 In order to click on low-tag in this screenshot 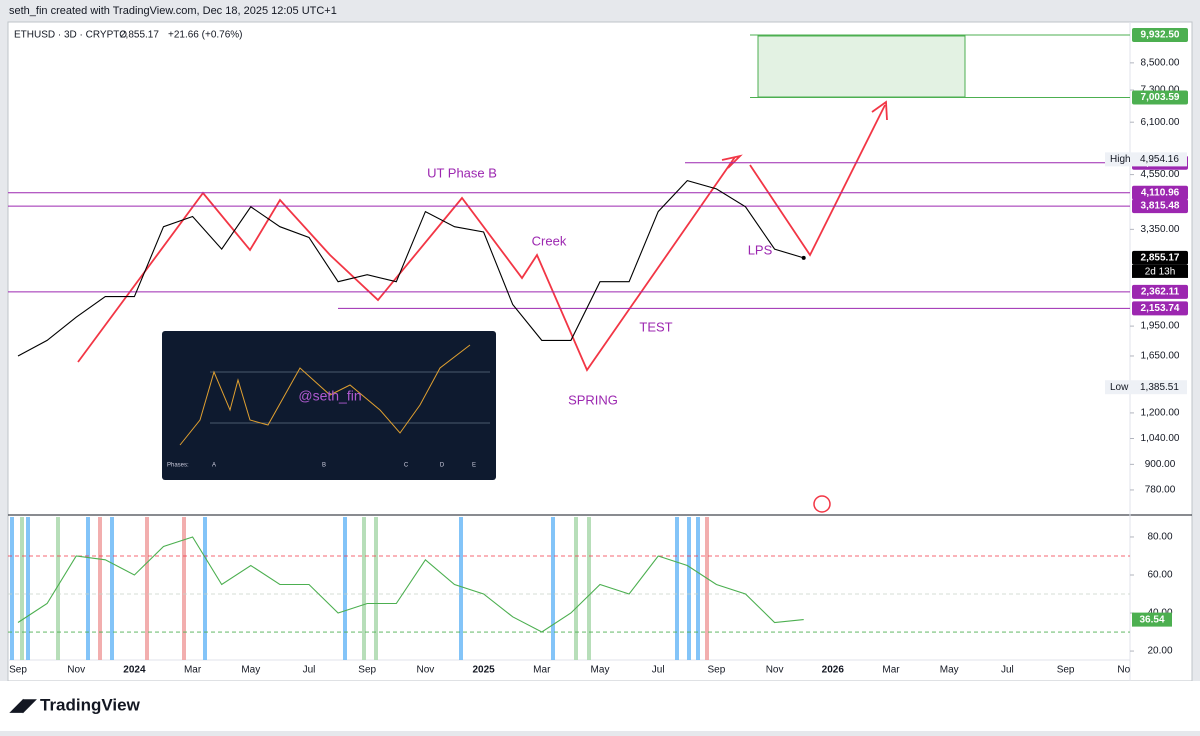, I will do `click(1146, 387)`.